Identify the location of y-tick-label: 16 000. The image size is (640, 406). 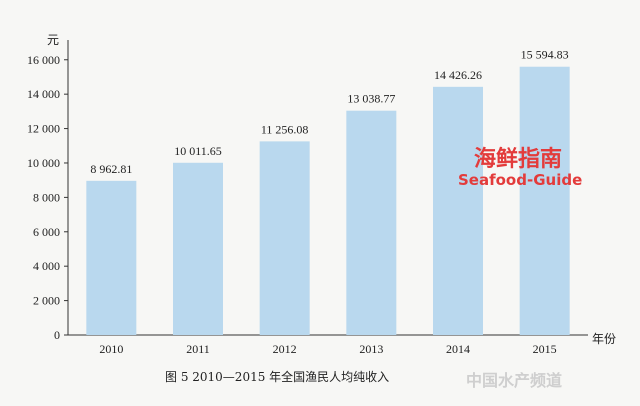
(43, 60).